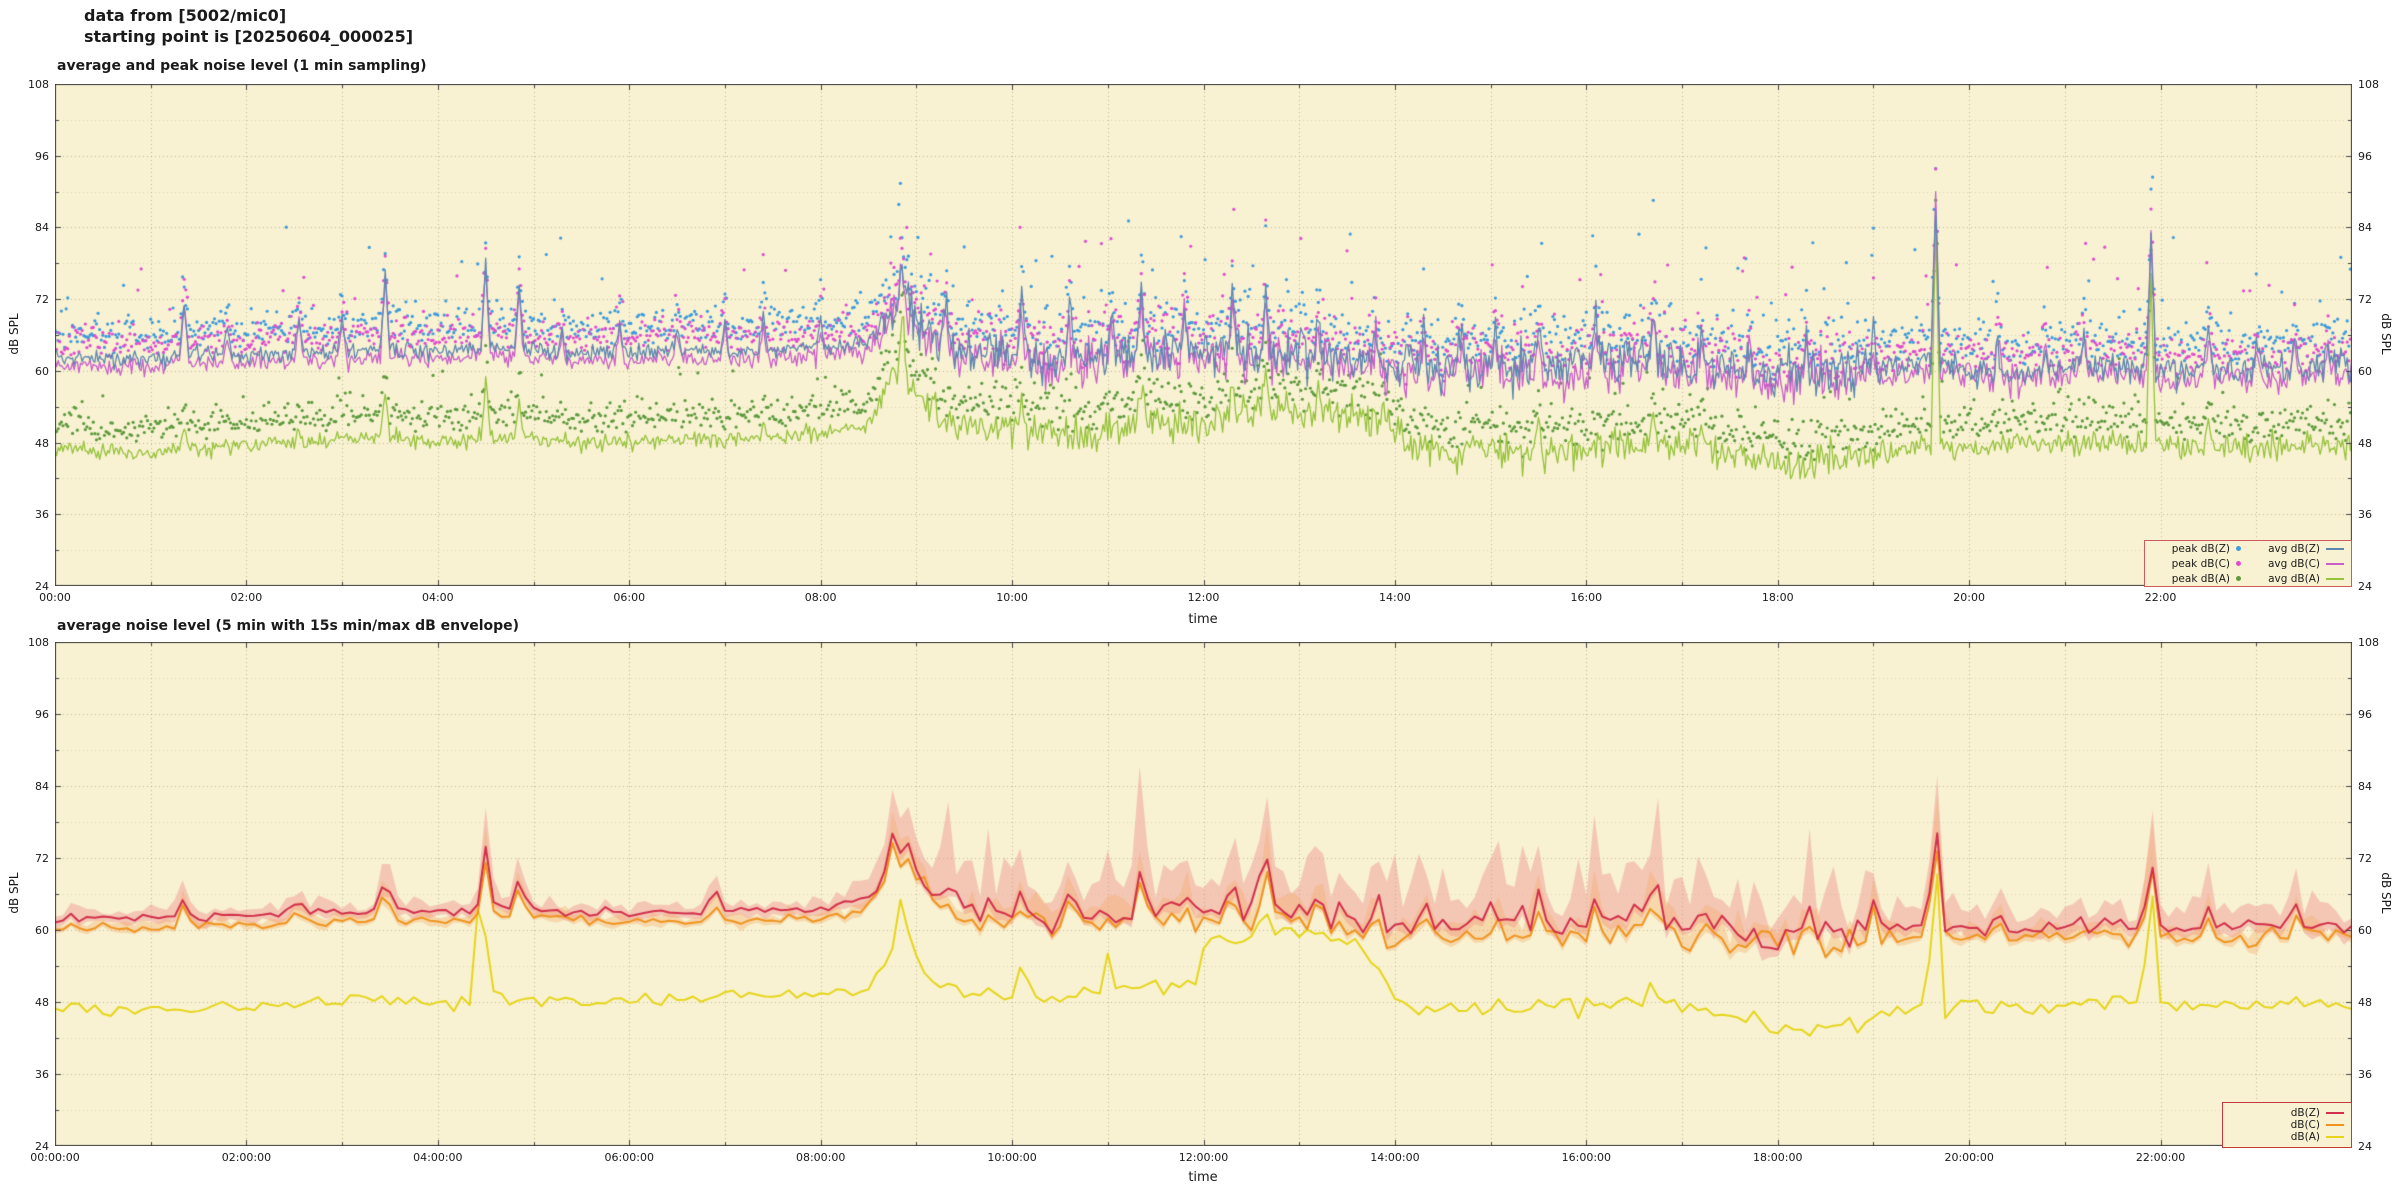 This screenshot has height=1200, width=2400. I want to click on legend-entry: peak dB(A), so click(2196, 578).